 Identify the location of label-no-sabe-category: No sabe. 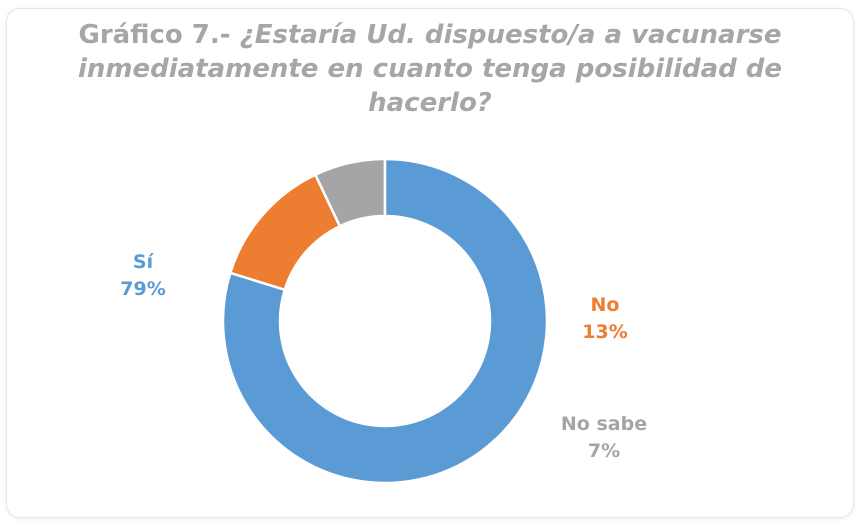
(604, 424).